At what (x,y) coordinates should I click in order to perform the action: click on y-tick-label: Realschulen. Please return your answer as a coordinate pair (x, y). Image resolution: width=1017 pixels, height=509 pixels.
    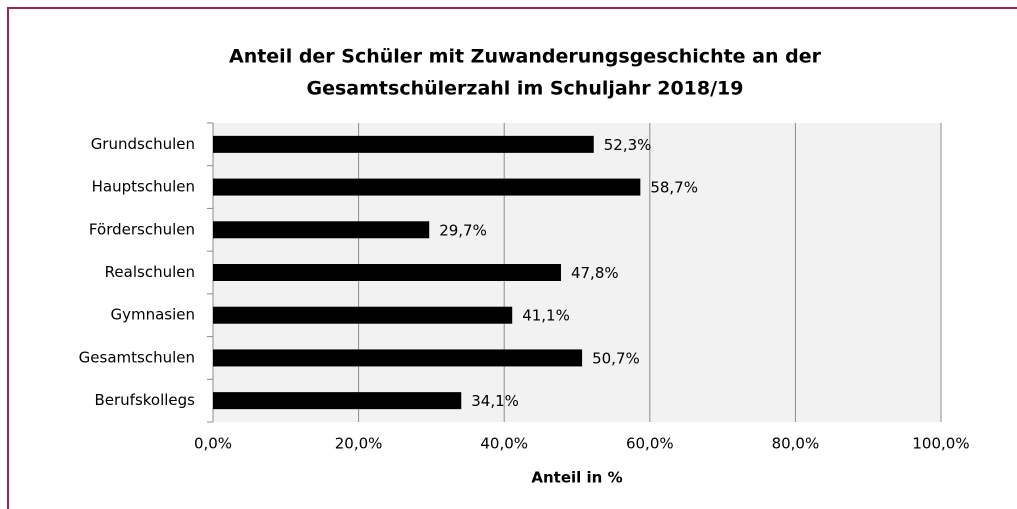
    Looking at the image, I should click on (150, 272).